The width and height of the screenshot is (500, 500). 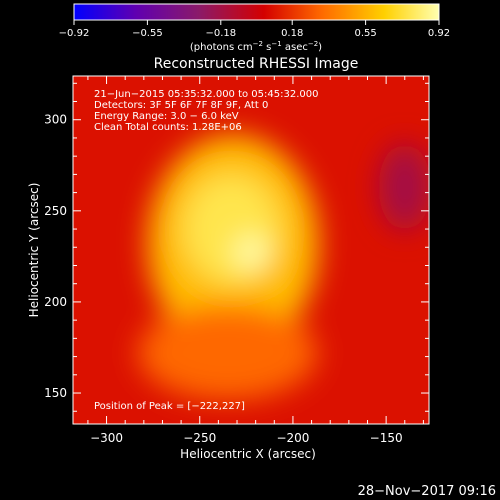 What do you see at coordinates (74, 33) in the screenshot?
I see `colorbar-tick-label: −0.92` at bounding box center [74, 33].